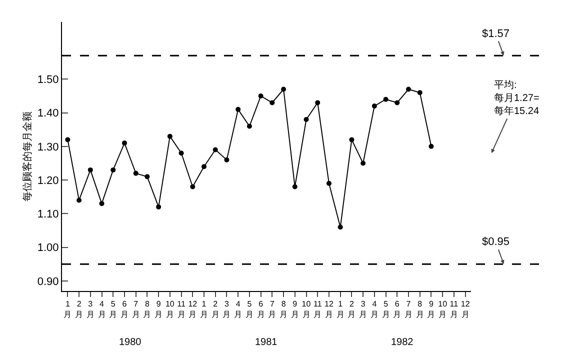 The width and height of the screenshot is (566, 353). Describe the element at coordinates (48, 180) in the screenshot. I see `y-tick-label: 1.20` at that location.